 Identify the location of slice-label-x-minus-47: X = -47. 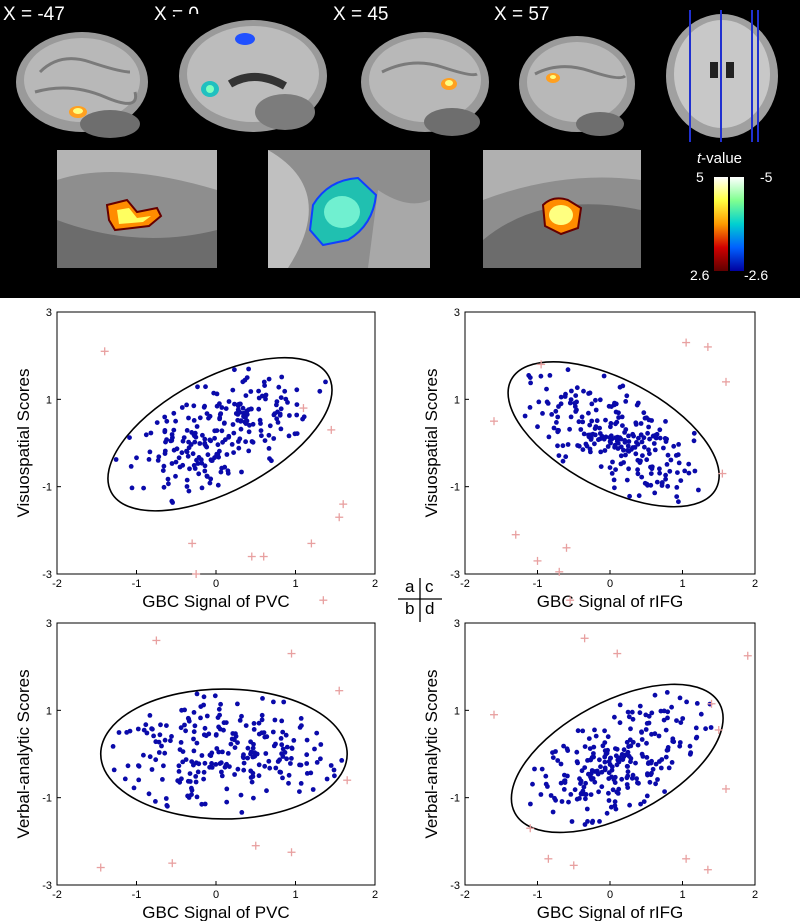
(34, 14).